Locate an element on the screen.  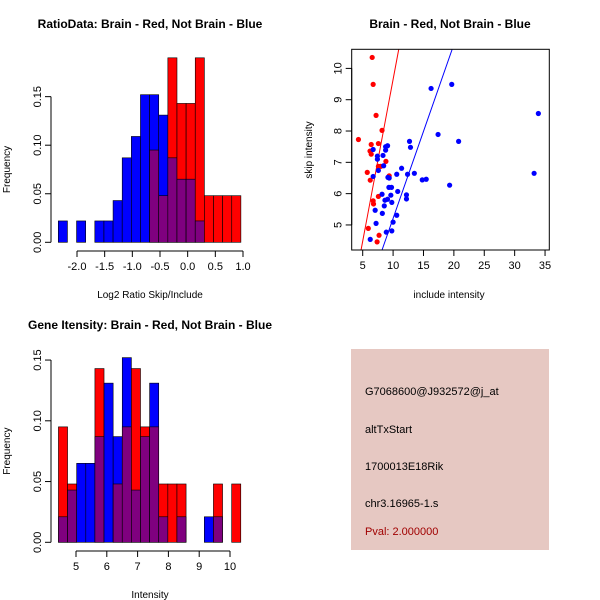
x-tick-label: -1.0 is located at coordinates (132, 267).